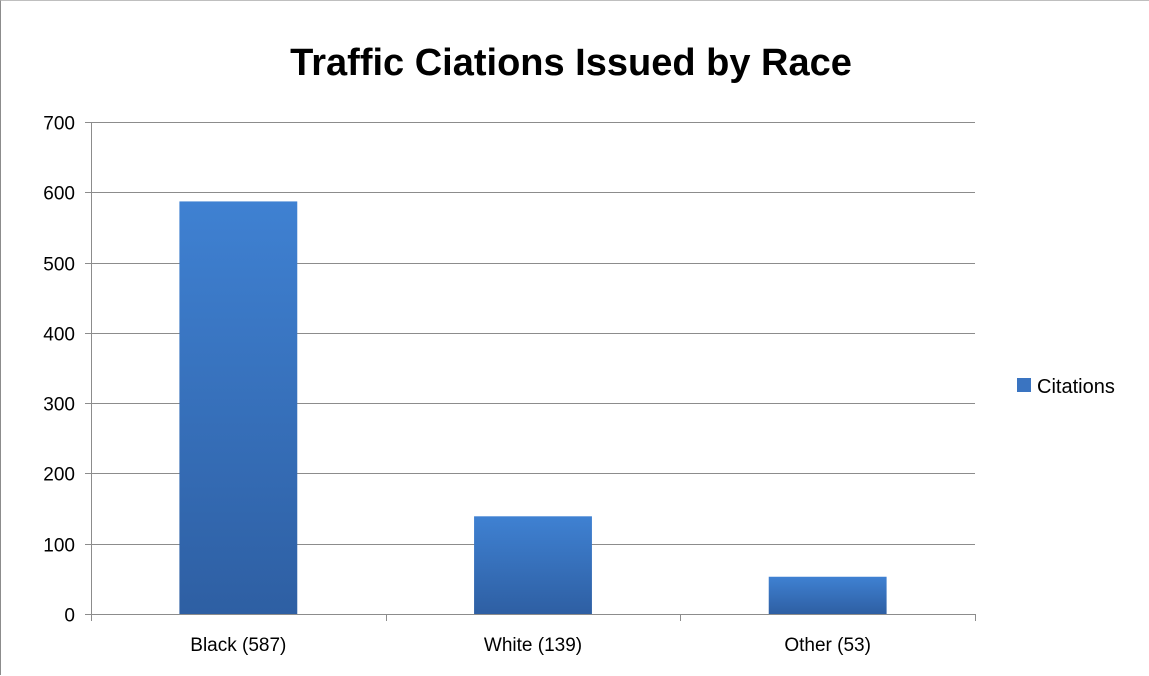 This screenshot has width=1149, height=676. Describe the element at coordinates (533, 645) in the screenshot. I see `x-tick-label: White (139)` at that location.